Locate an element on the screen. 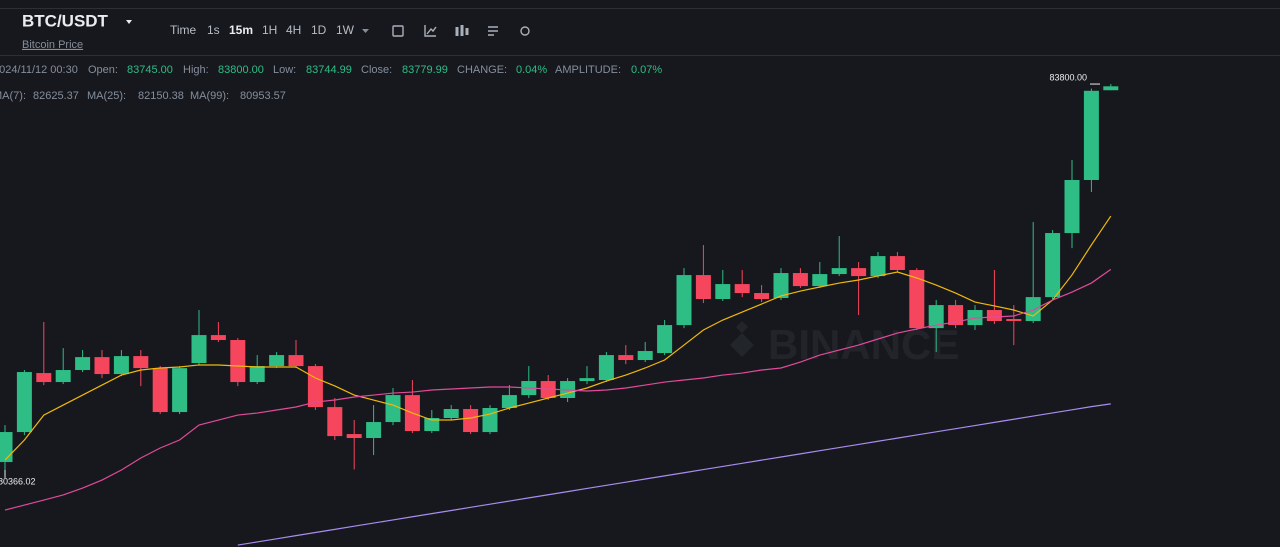 The height and width of the screenshot is (547, 1280). interval-more is located at coordinates (365, 31).